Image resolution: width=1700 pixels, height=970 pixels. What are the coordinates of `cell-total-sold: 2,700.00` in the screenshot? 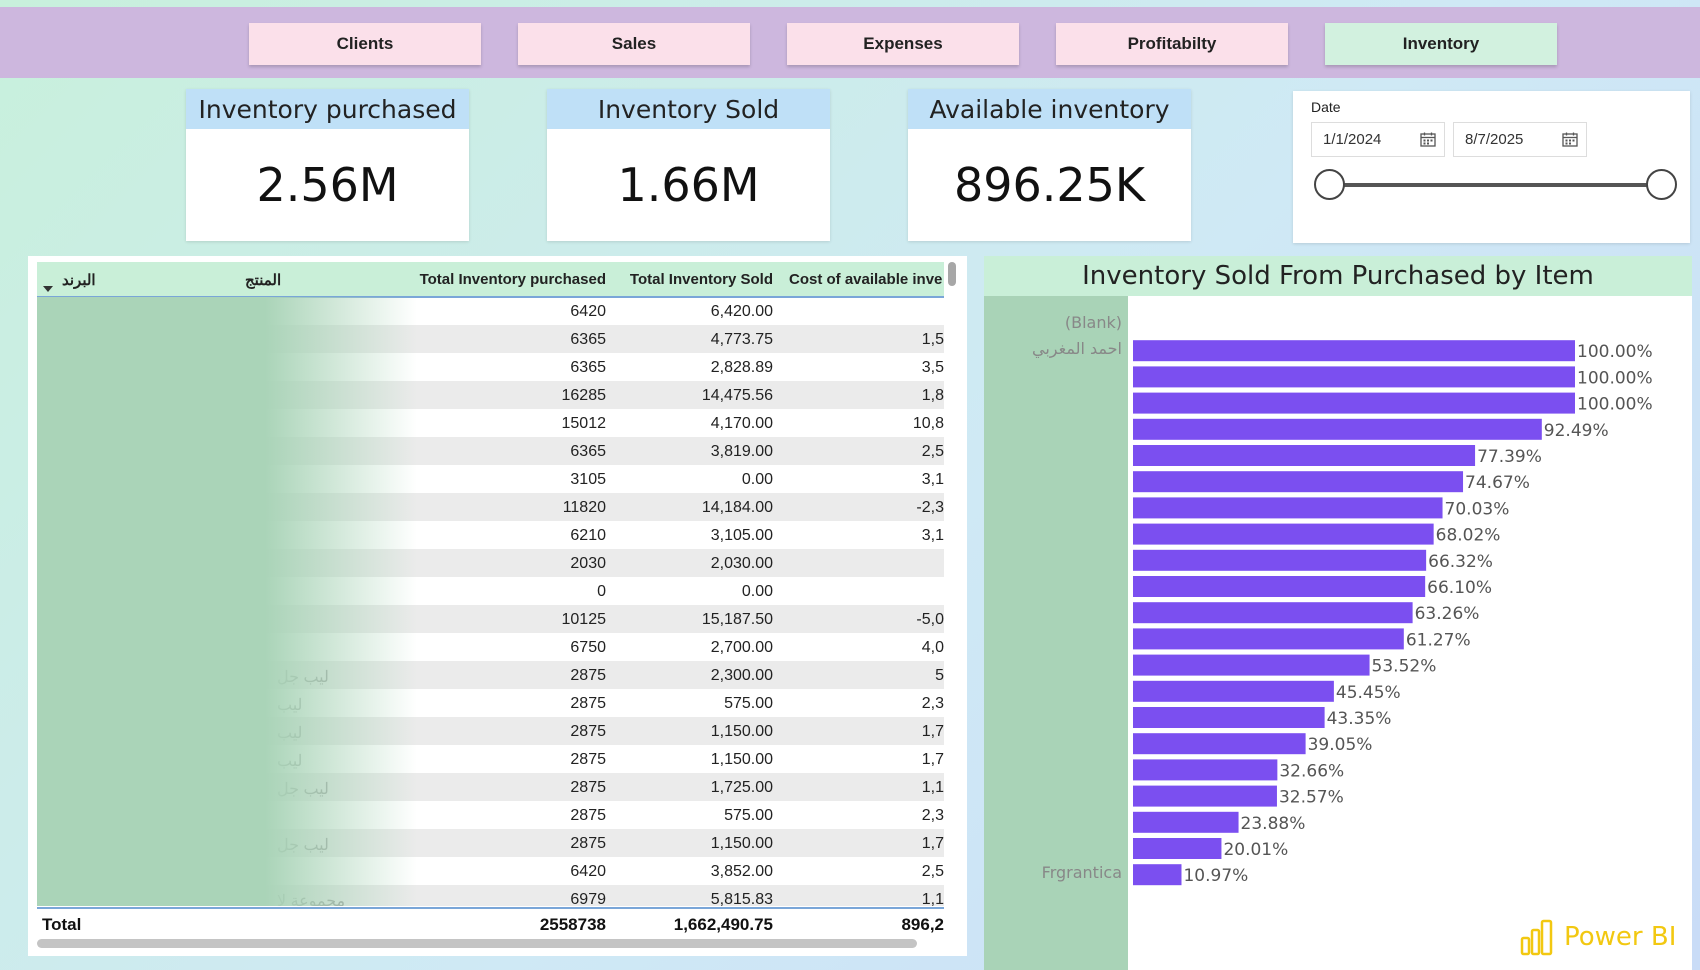 It's located at (741, 647).